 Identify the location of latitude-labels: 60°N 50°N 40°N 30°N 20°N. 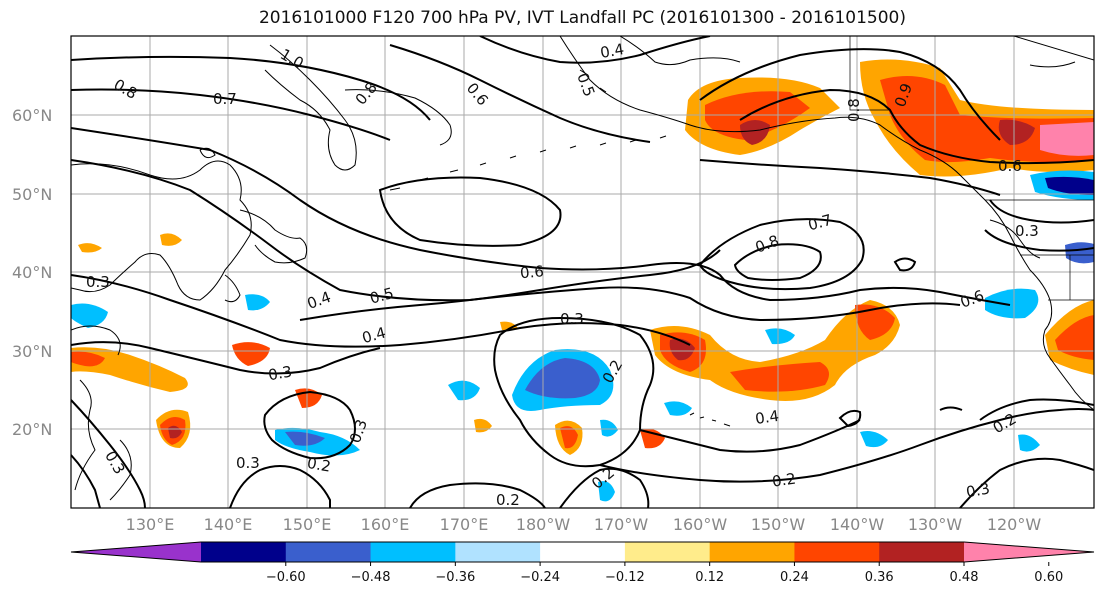
(32, 272).